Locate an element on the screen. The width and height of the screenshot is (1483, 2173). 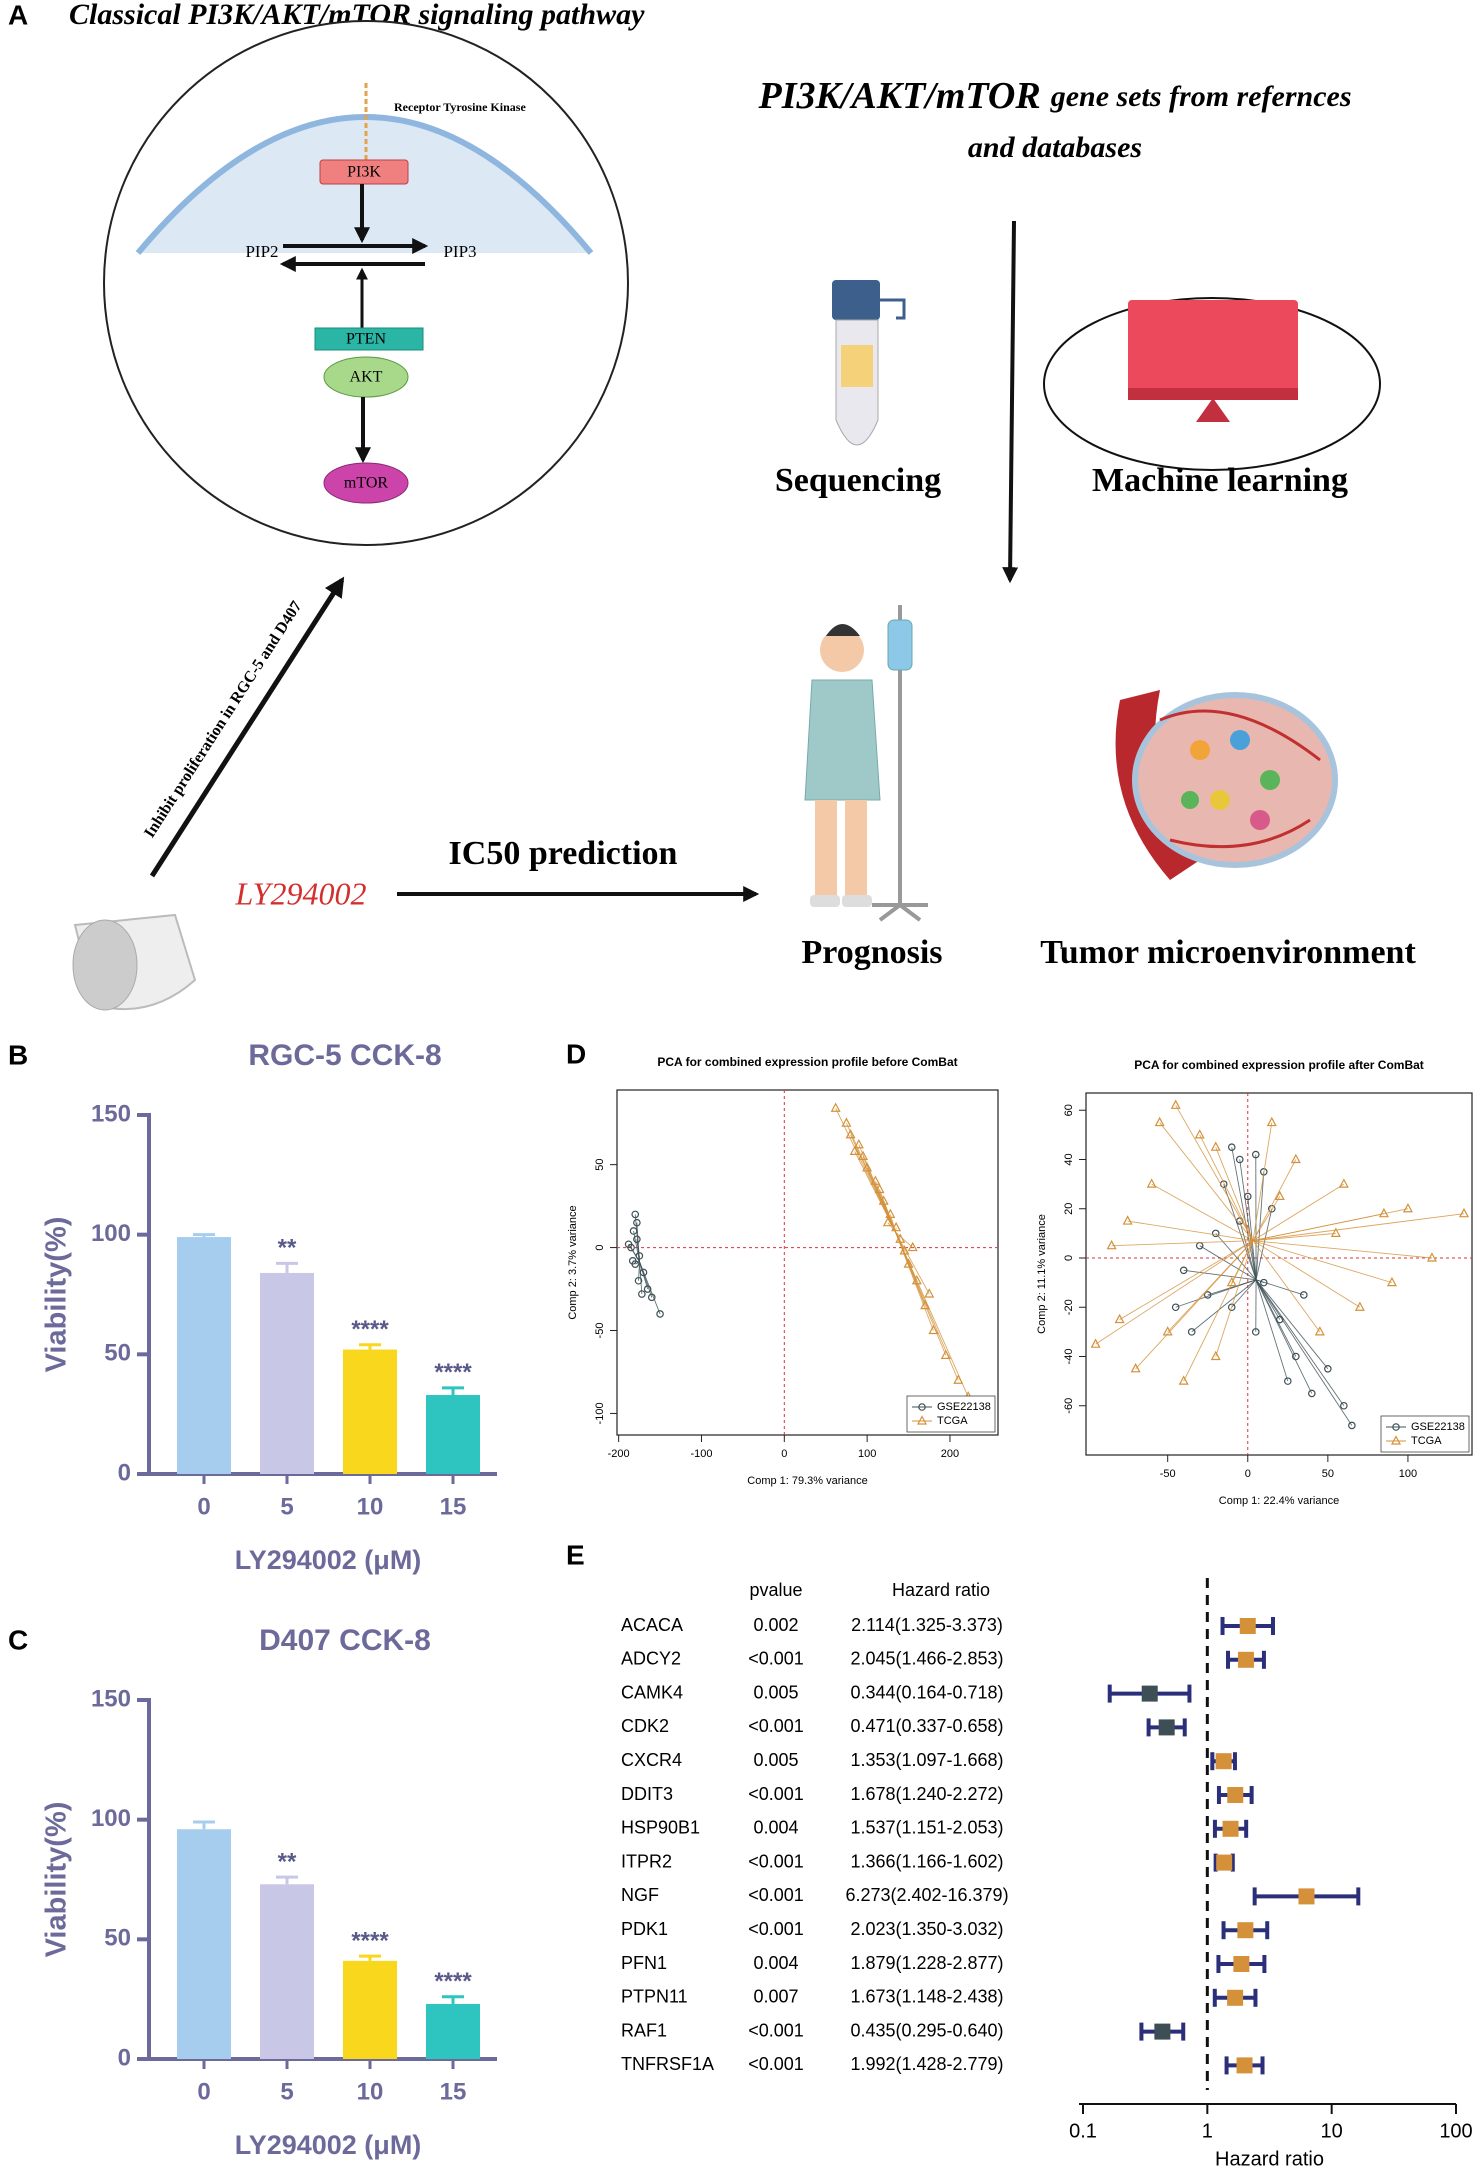
hazard-ratio-label: 1.673(1.148-2.438) is located at coordinates (926, 1997).